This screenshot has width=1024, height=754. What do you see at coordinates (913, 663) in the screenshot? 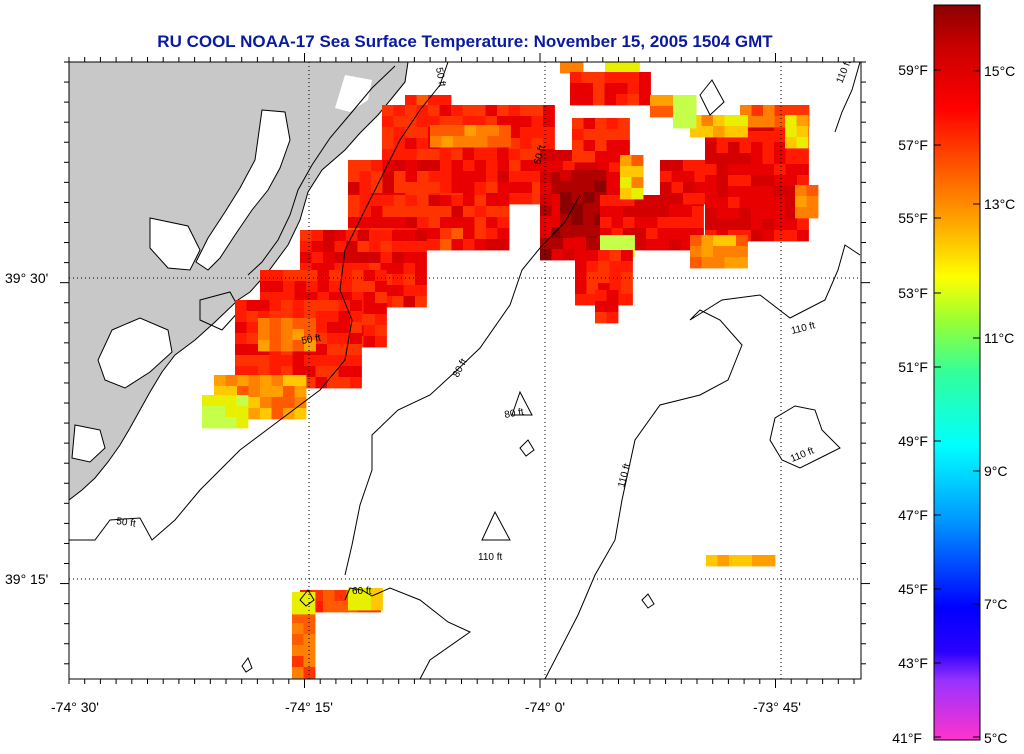
I see `f-label: 43°F` at bounding box center [913, 663].